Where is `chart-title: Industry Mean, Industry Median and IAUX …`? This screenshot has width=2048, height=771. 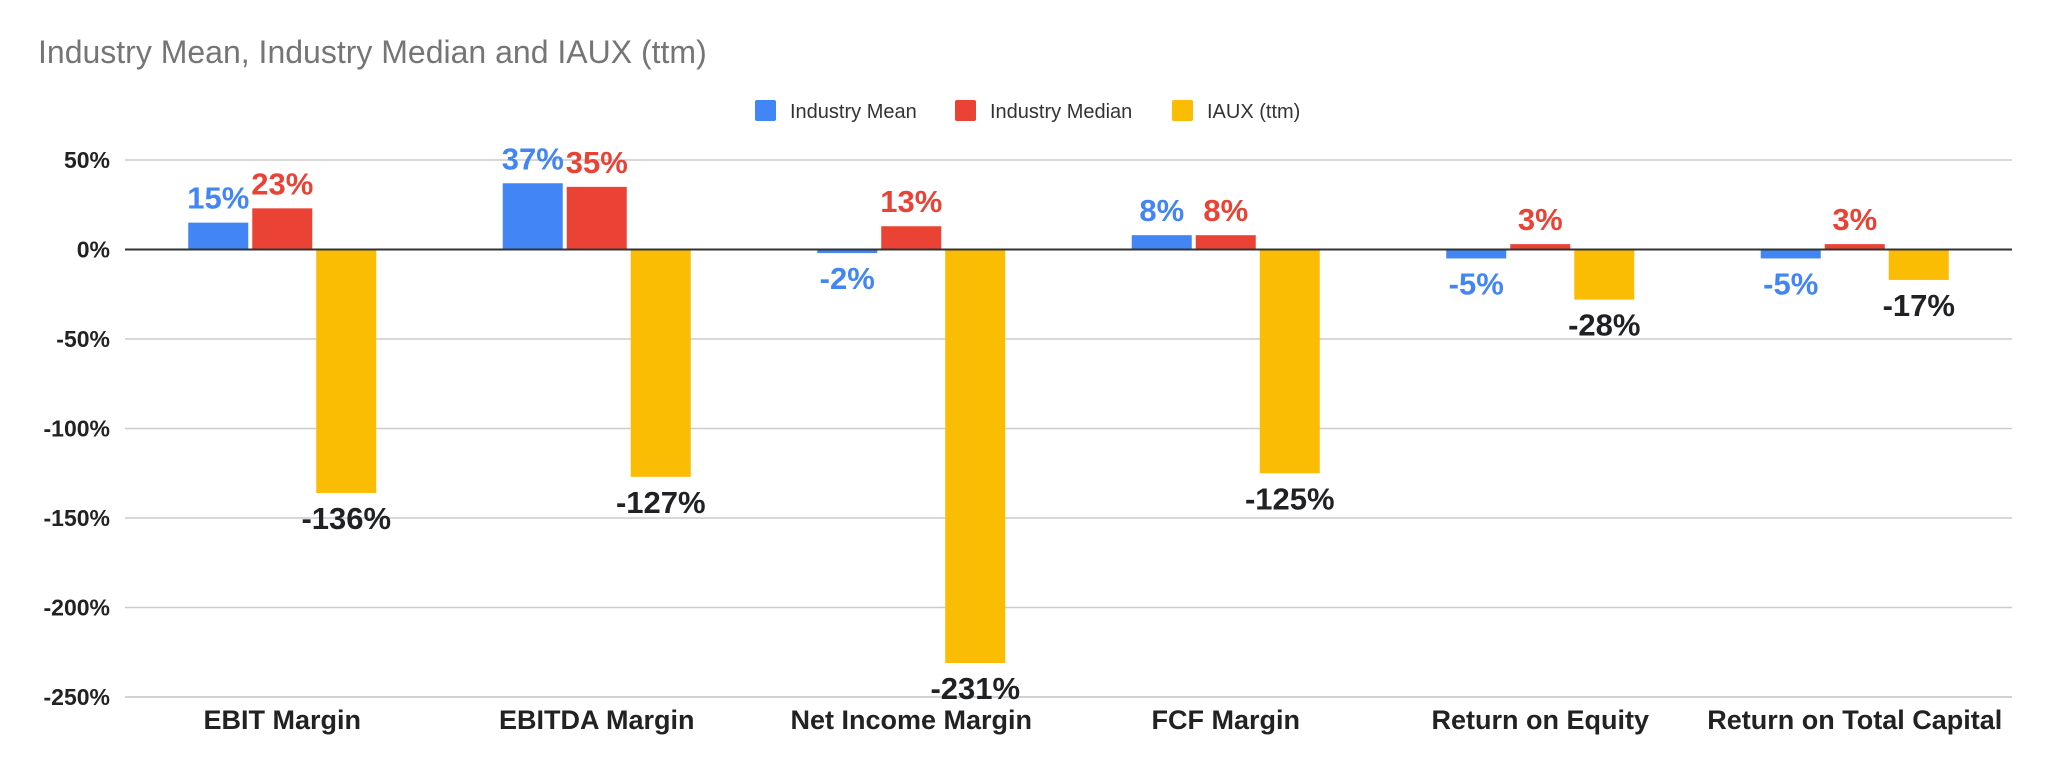
chart-title: Industry Mean, Industry Median and IAUX … is located at coordinates (372, 52).